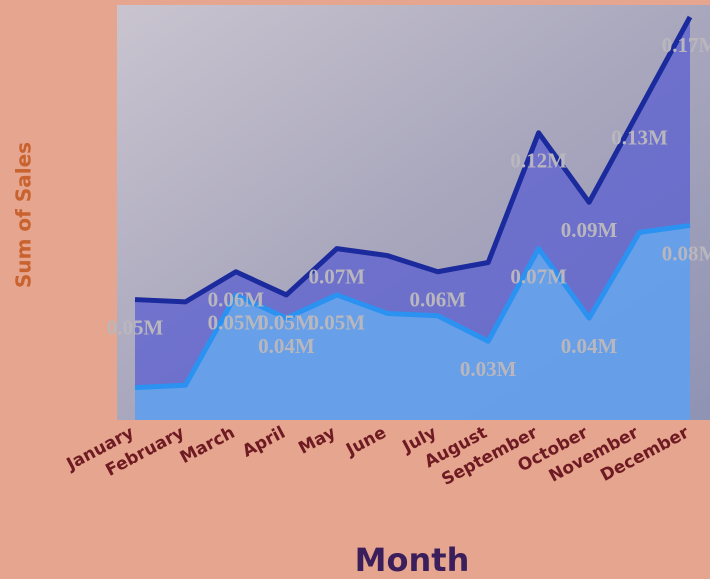 The image size is (710, 579). I want to click on data-label: 0.09M, so click(589, 230).